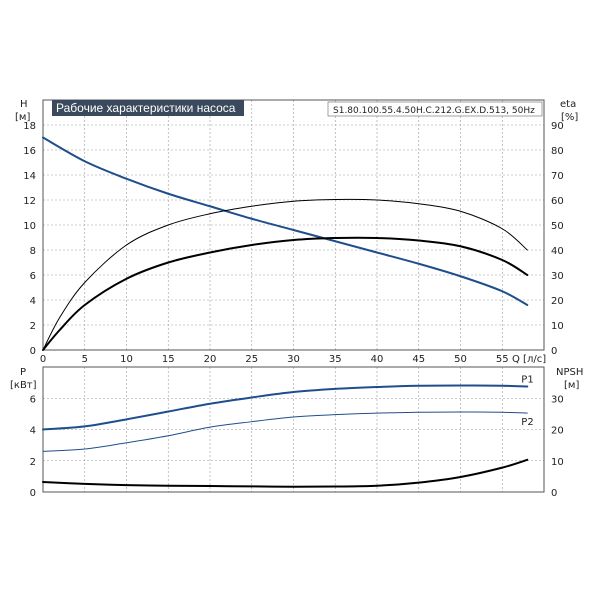 The image size is (600, 600). Describe the element at coordinates (33, 351) in the screenshot. I see `y-left-tick-label: 0` at that location.